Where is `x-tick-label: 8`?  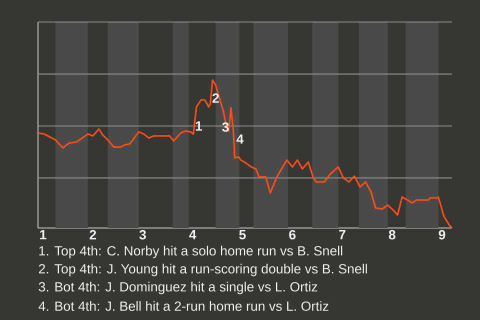 x-tick-label: 8 is located at coordinates (392, 235).